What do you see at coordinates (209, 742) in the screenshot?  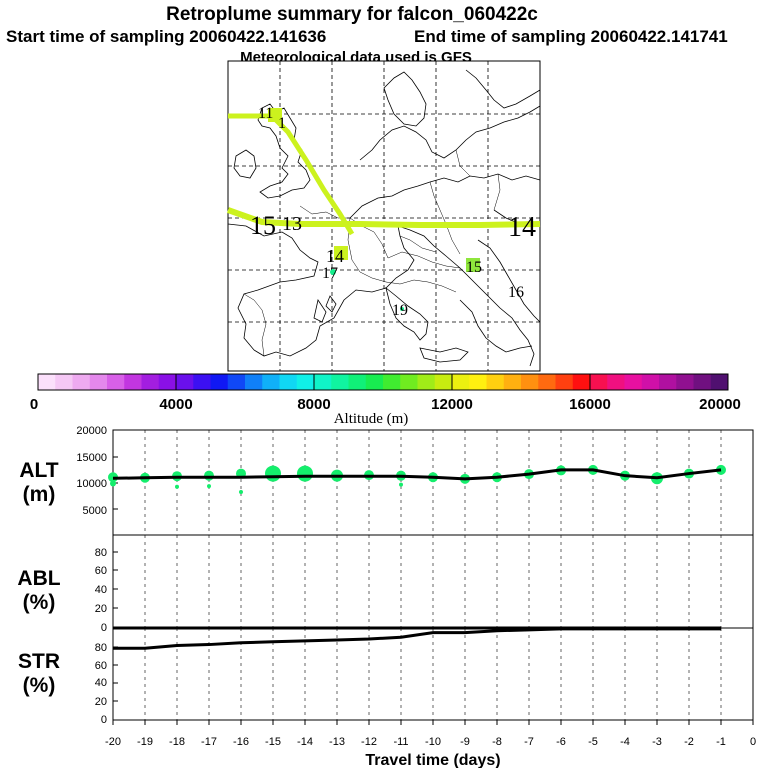 I see `x-tick-label: -17` at bounding box center [209, 742].